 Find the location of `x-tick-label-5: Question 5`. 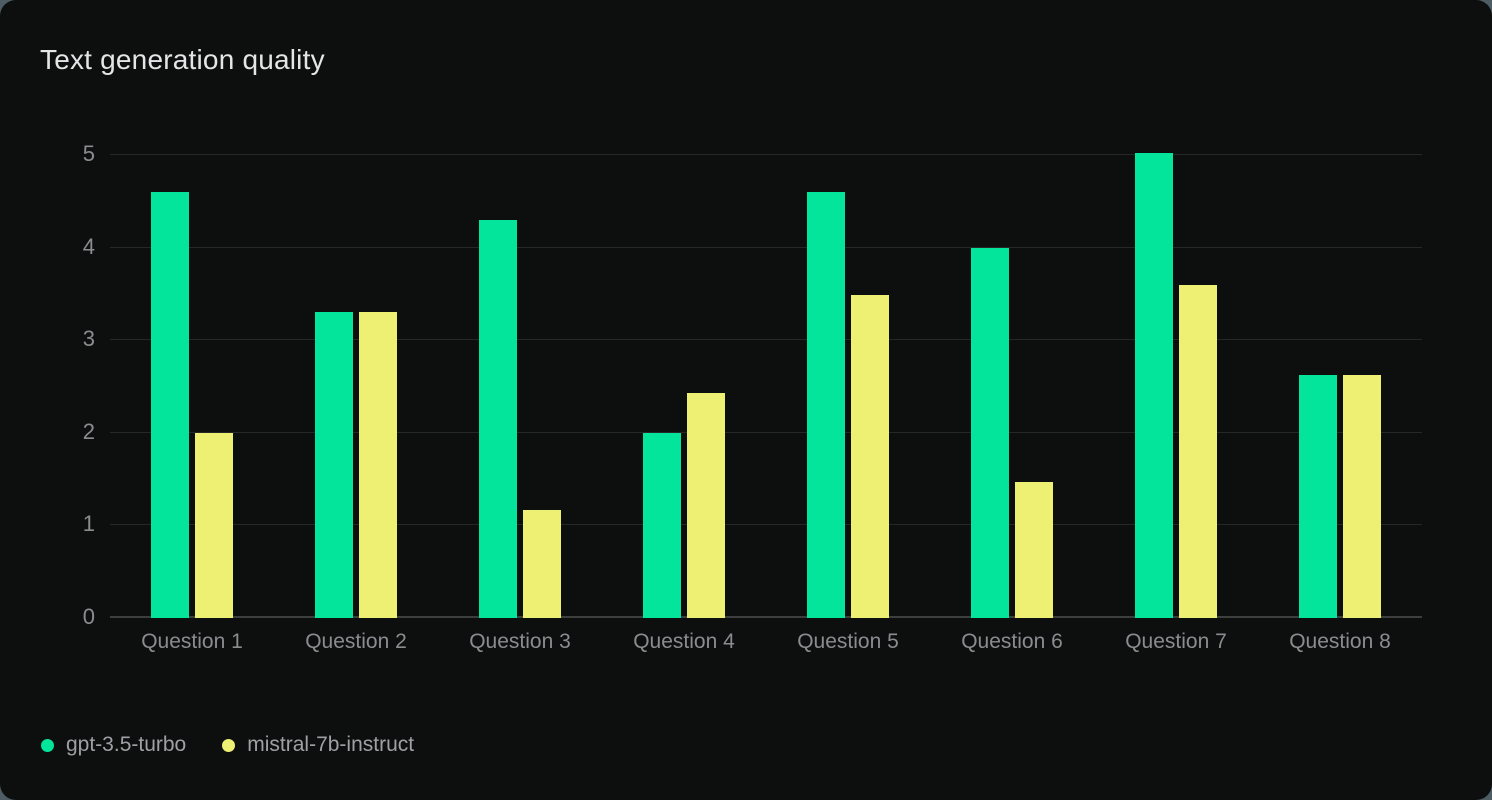

x-tick-label-5: Question 5 is located at coordinates (848, 641).